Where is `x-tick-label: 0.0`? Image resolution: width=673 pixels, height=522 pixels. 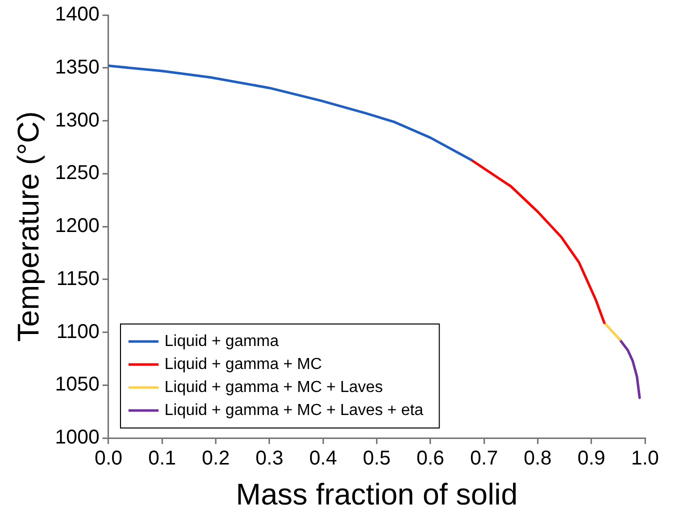
x-tick-label: 0.0 is located at coordinates (108, 459).